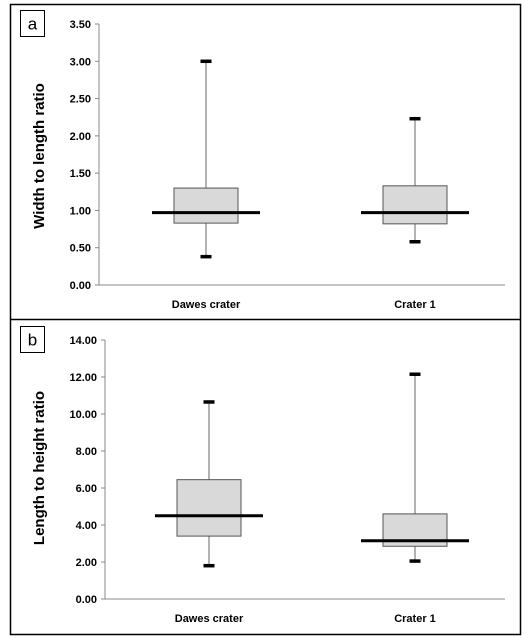 This screenshot has height=638, width=528. Describe the element at coordinates (39, 156) in the screenshot. I see `panel-a-y-axis-title: Width to length ratio` at that location.